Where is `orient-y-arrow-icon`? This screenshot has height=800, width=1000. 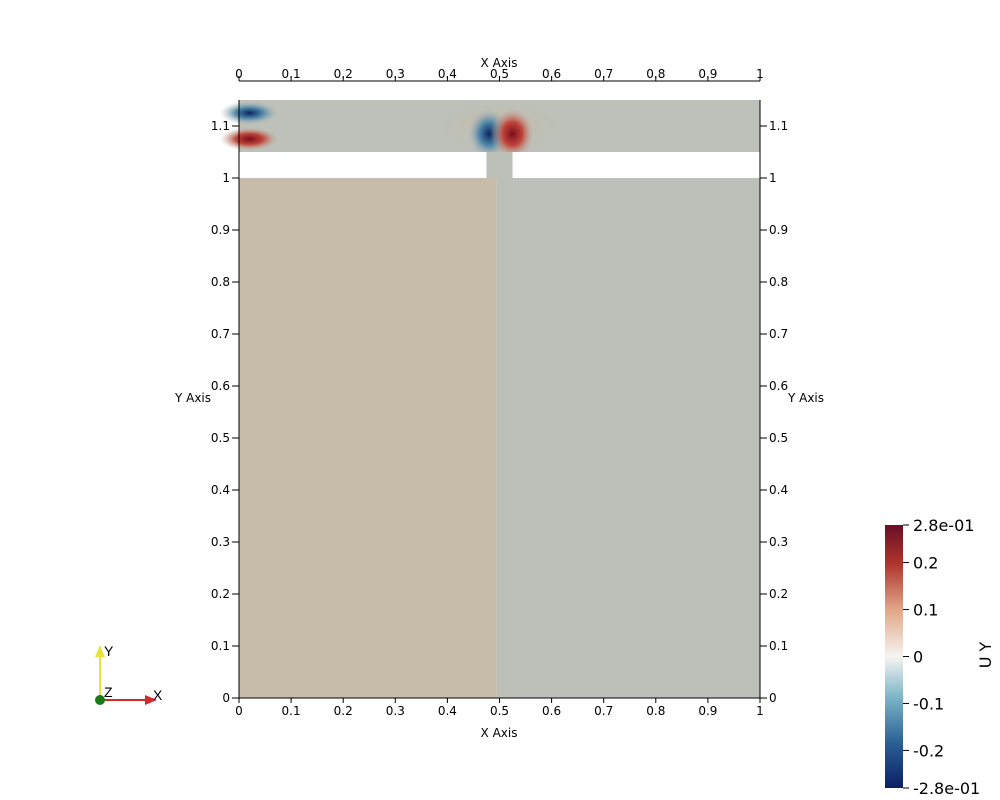
orient-y-arrow-icon is located at coordinates (100, 651).